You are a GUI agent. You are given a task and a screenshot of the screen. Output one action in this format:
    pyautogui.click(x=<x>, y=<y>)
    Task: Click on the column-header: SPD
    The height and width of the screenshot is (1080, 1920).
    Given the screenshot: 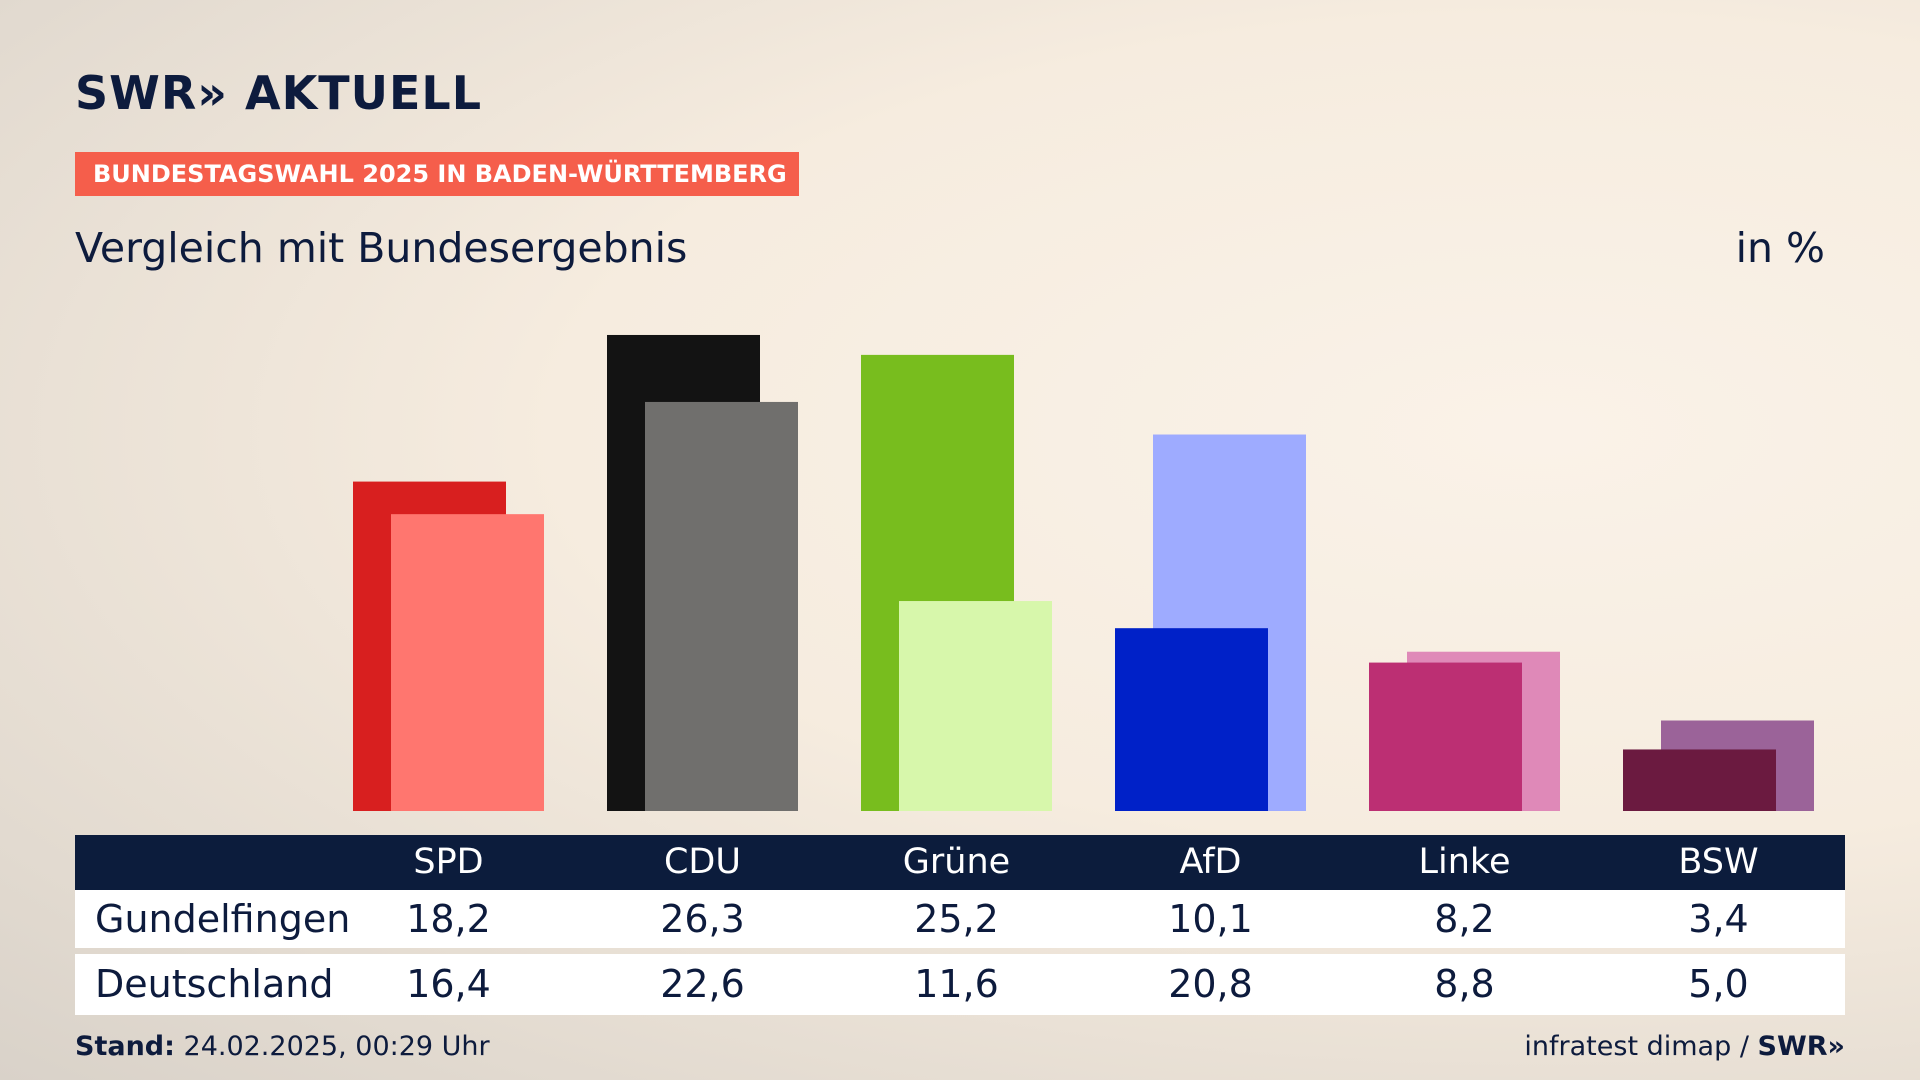 What is the action you would take?
    pyautogui.click(x=448, y=862)
    